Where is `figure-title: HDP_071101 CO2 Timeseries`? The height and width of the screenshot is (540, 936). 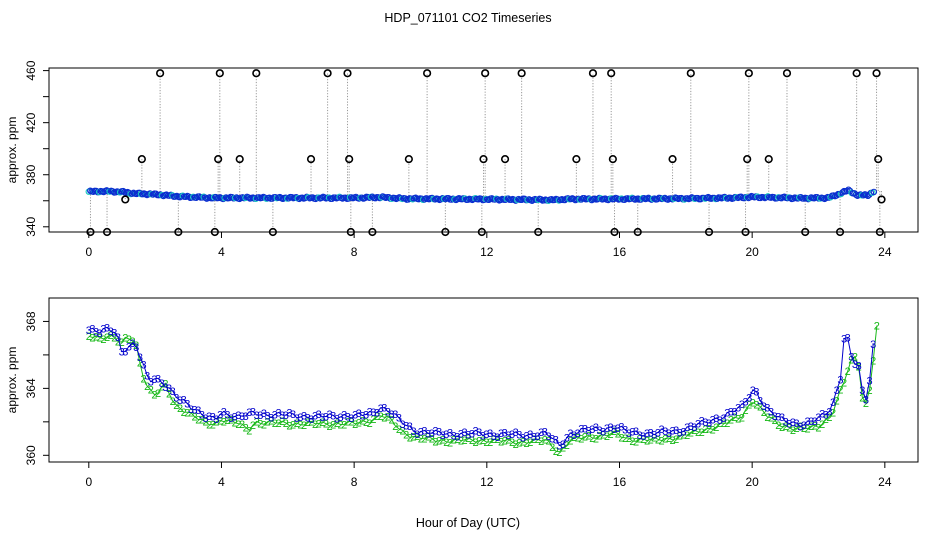 figure-title: HDP_071101 CO2 Timeseries is located at coordinates (467, 18).